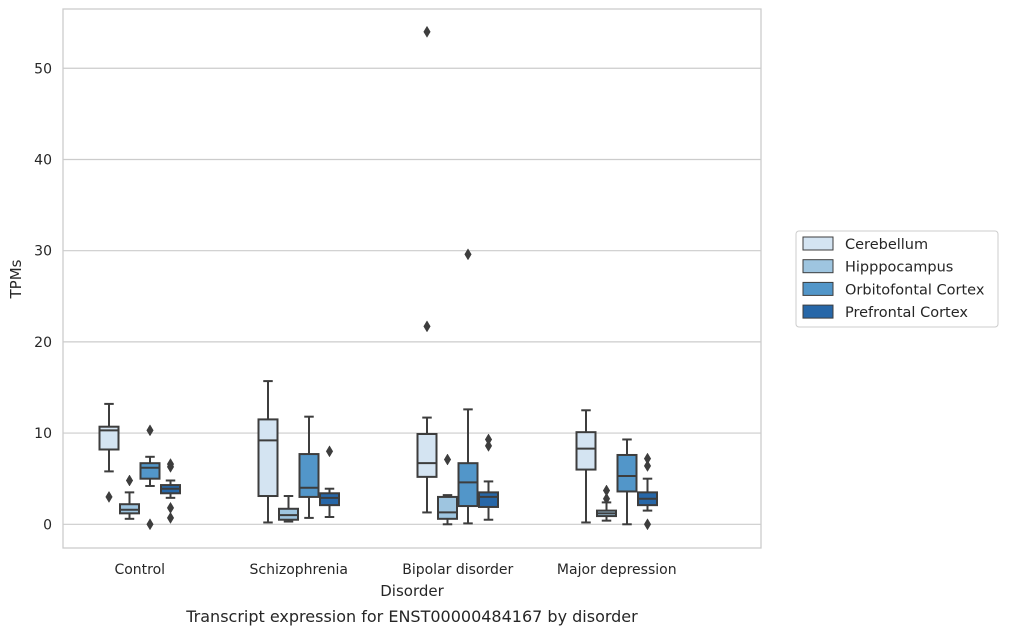 Image resolution: width=1009 pixels, height=634 pixels. I want to click on legend-item: Orbitofontal Cortex, so click(893, 289).